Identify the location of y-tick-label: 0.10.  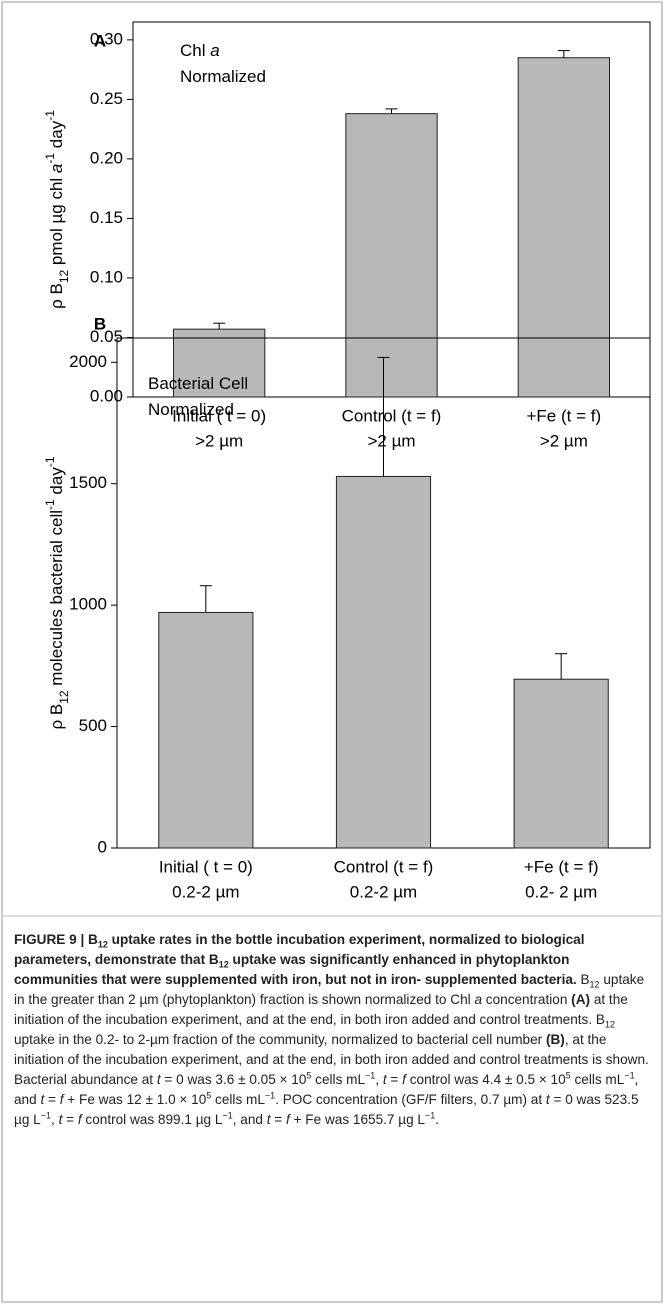
(106, 276).